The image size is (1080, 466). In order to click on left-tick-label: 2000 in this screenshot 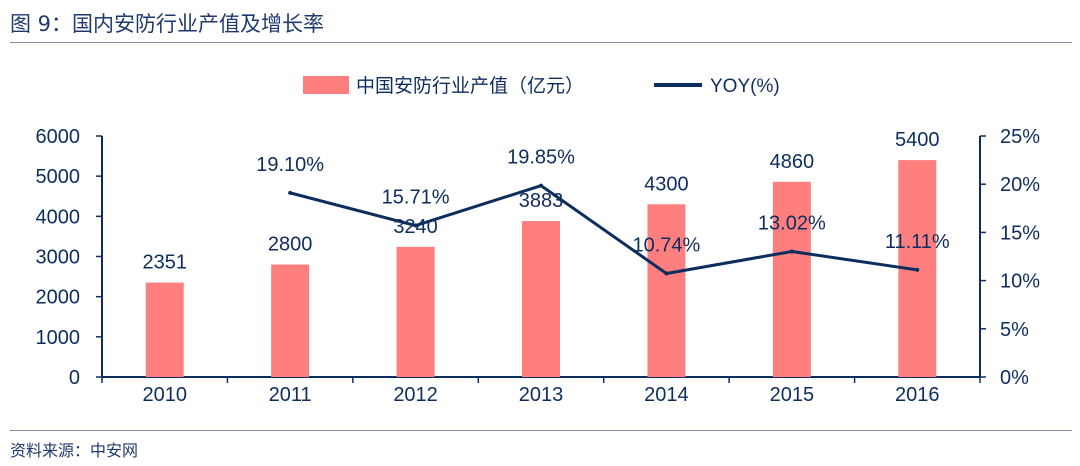, I will do `click(58, 298)`.